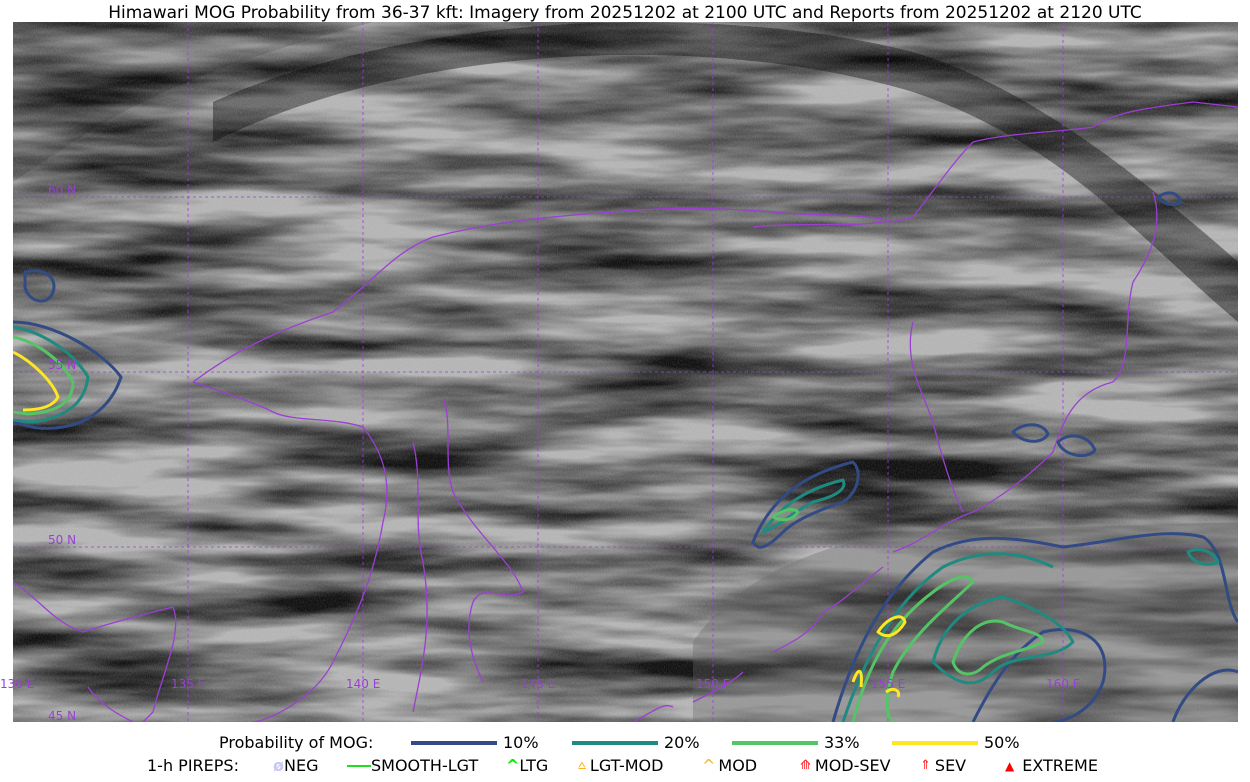  What do you see at coordinates (805, 765) in the screenshot?
I see `mod-sev-icon: ⟰` at bounding box center [805, 765].